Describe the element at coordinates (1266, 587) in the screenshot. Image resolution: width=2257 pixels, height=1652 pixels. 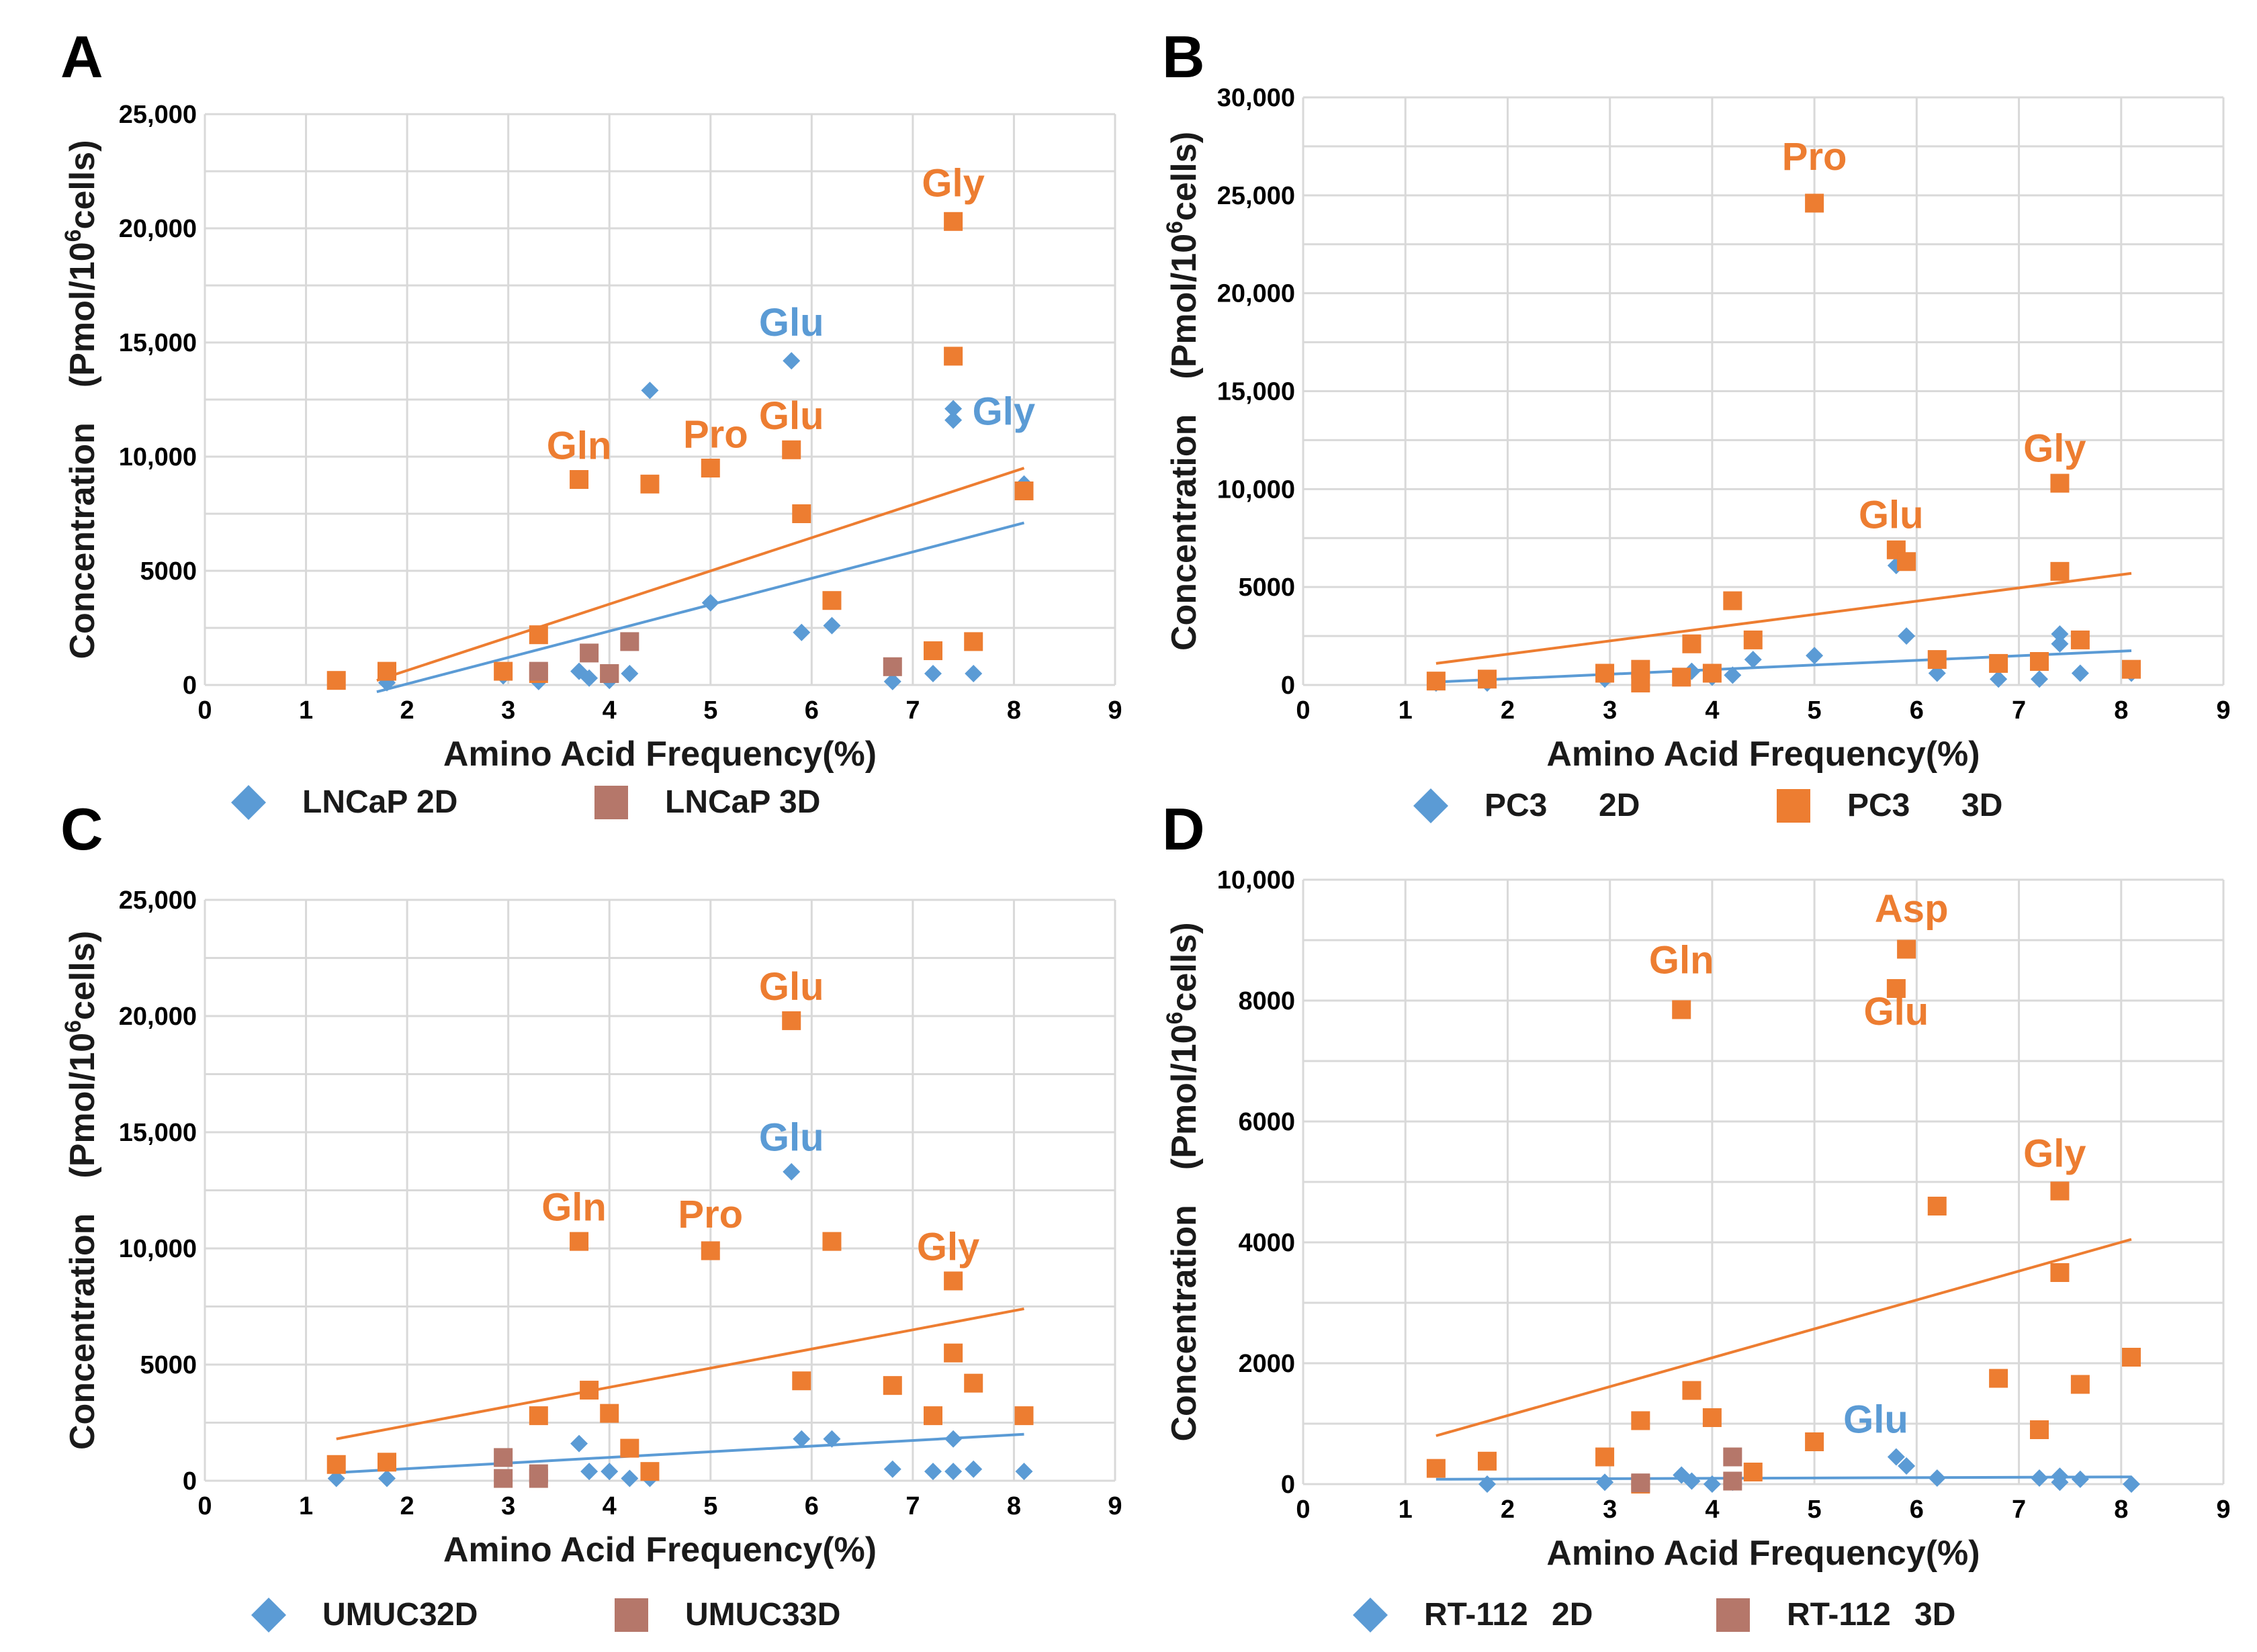
I see `y-tick-label: 5000` at that location.